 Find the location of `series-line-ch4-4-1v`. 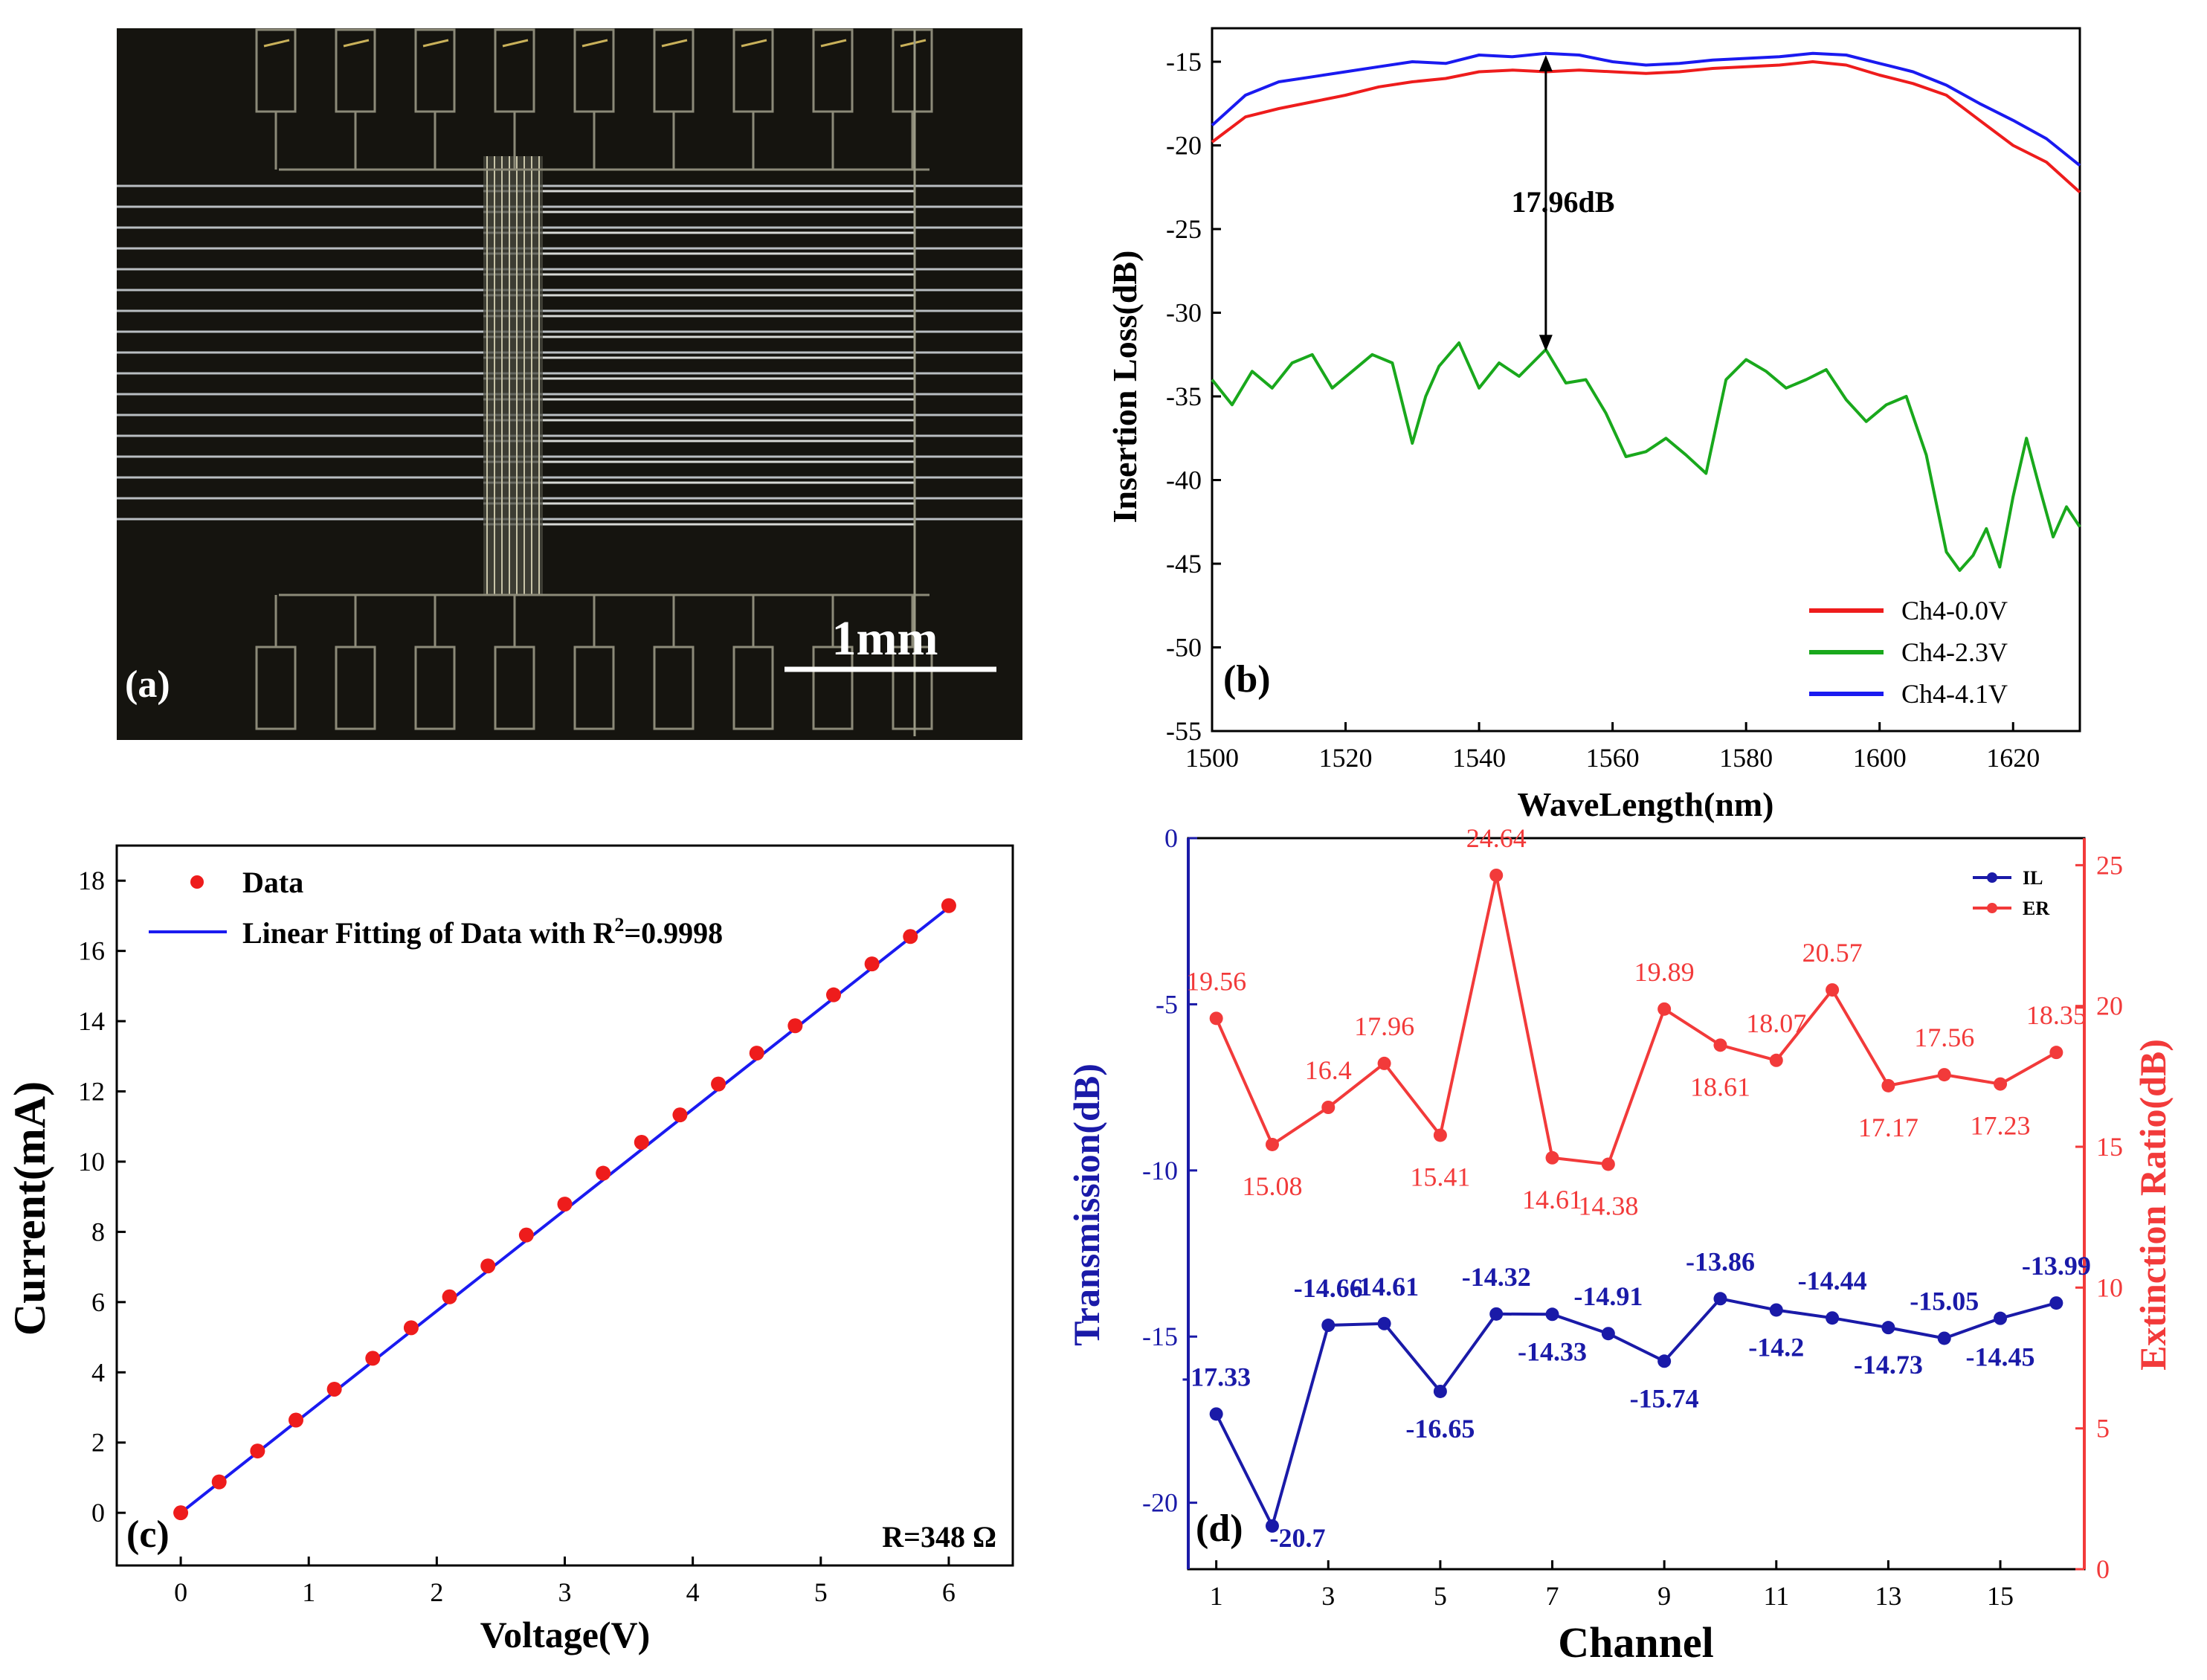

series-line-ch4-4-1v is located at coordinates (1646, 109).